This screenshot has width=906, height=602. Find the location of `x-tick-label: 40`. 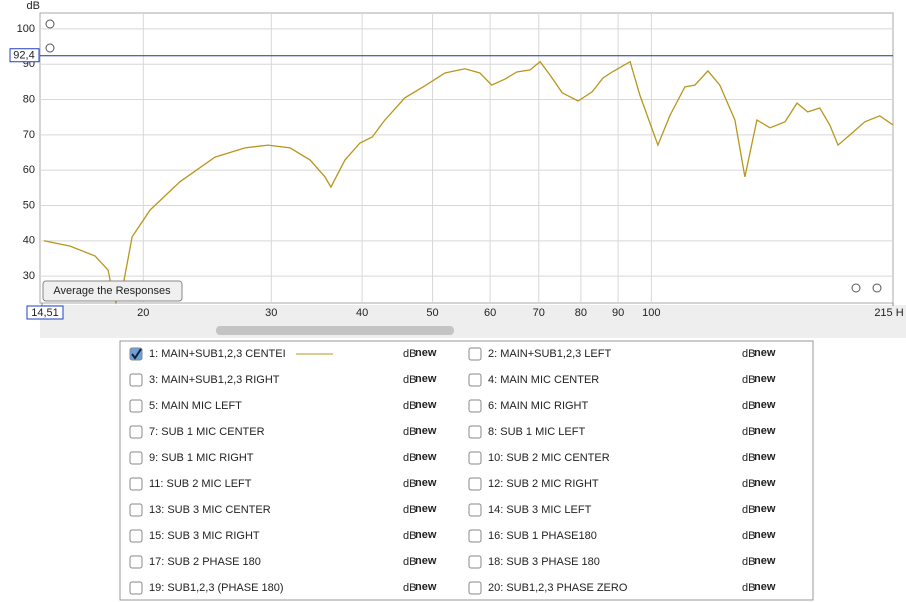

x-tick-label: 40 is located at coordinates (362, 313).